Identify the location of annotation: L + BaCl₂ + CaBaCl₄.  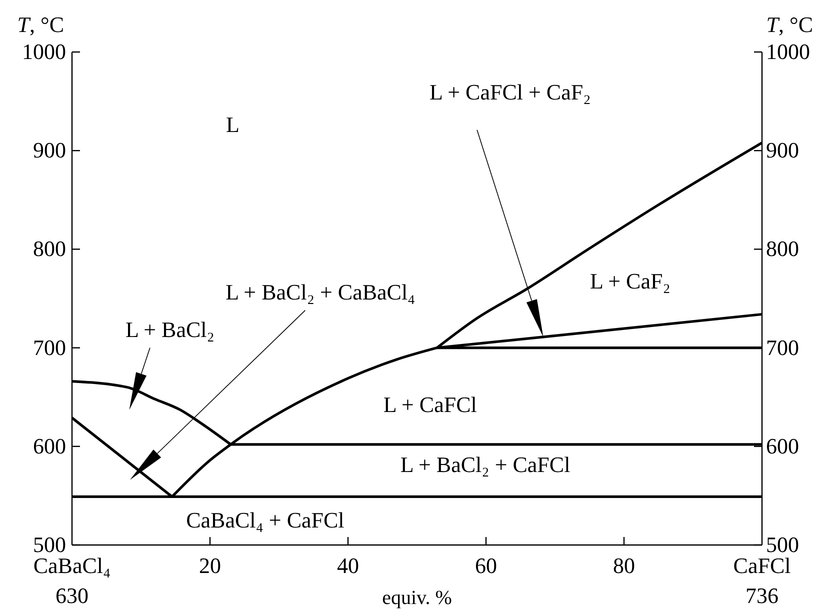
(321, 292).